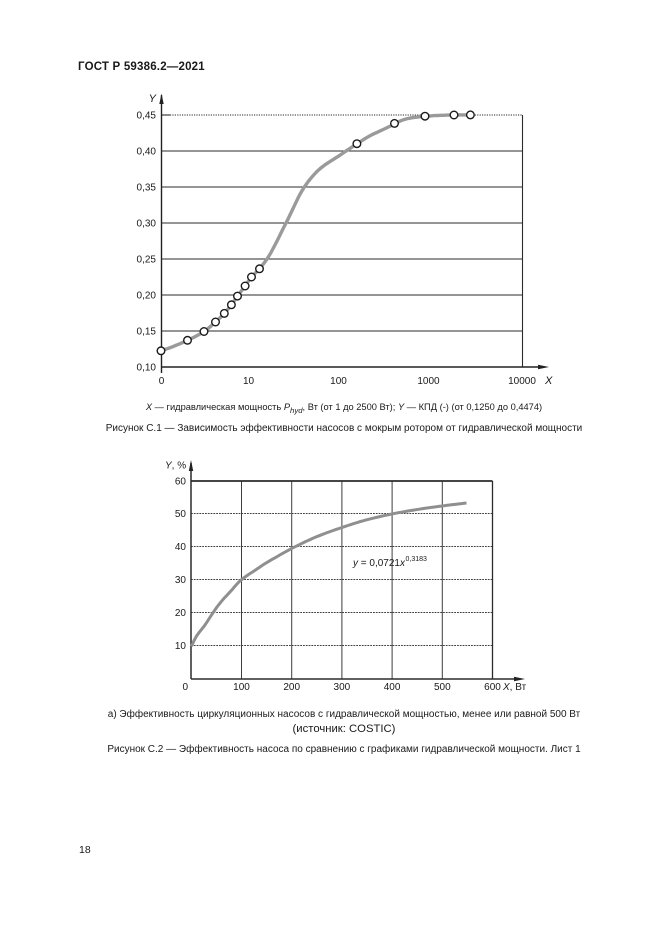 This screenshot has width=661, height=935. Describe the element at coordinates (181, 514) in the screenshot. I see `svg-text: 50` at that location.